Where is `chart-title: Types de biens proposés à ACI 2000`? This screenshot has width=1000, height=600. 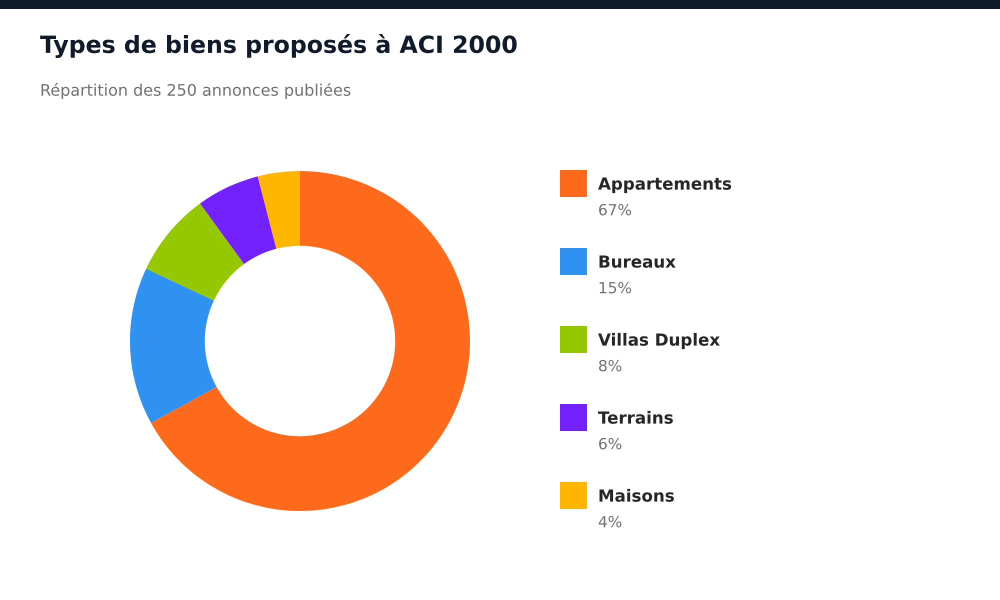
chart-title: Types de biens proposés à ACI 2000 is located at coordinates (278, 46).